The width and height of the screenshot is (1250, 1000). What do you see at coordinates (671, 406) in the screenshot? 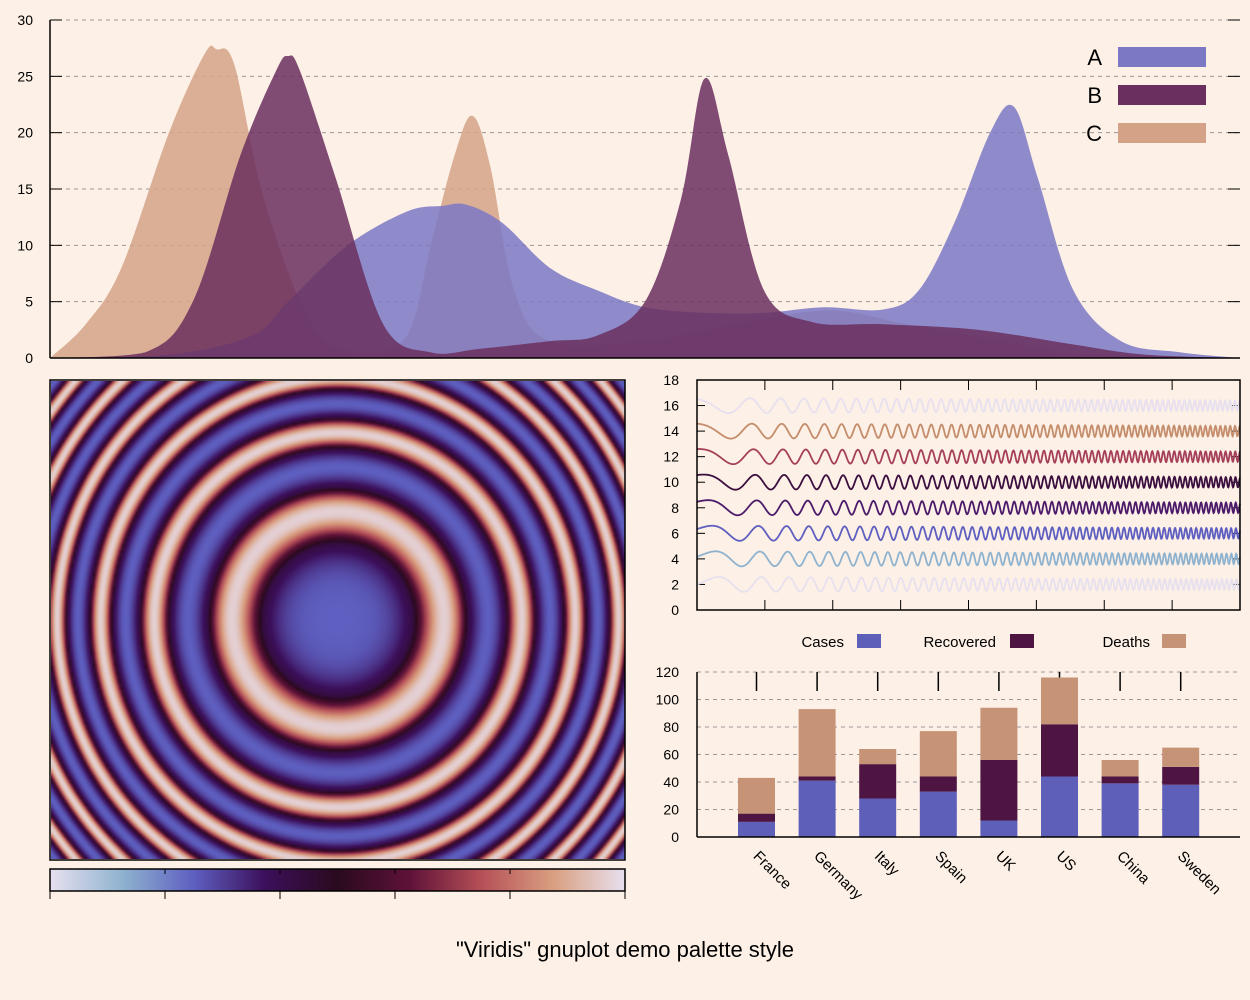
I see `y-tick-label: 16` at bounding box center [671, 406].